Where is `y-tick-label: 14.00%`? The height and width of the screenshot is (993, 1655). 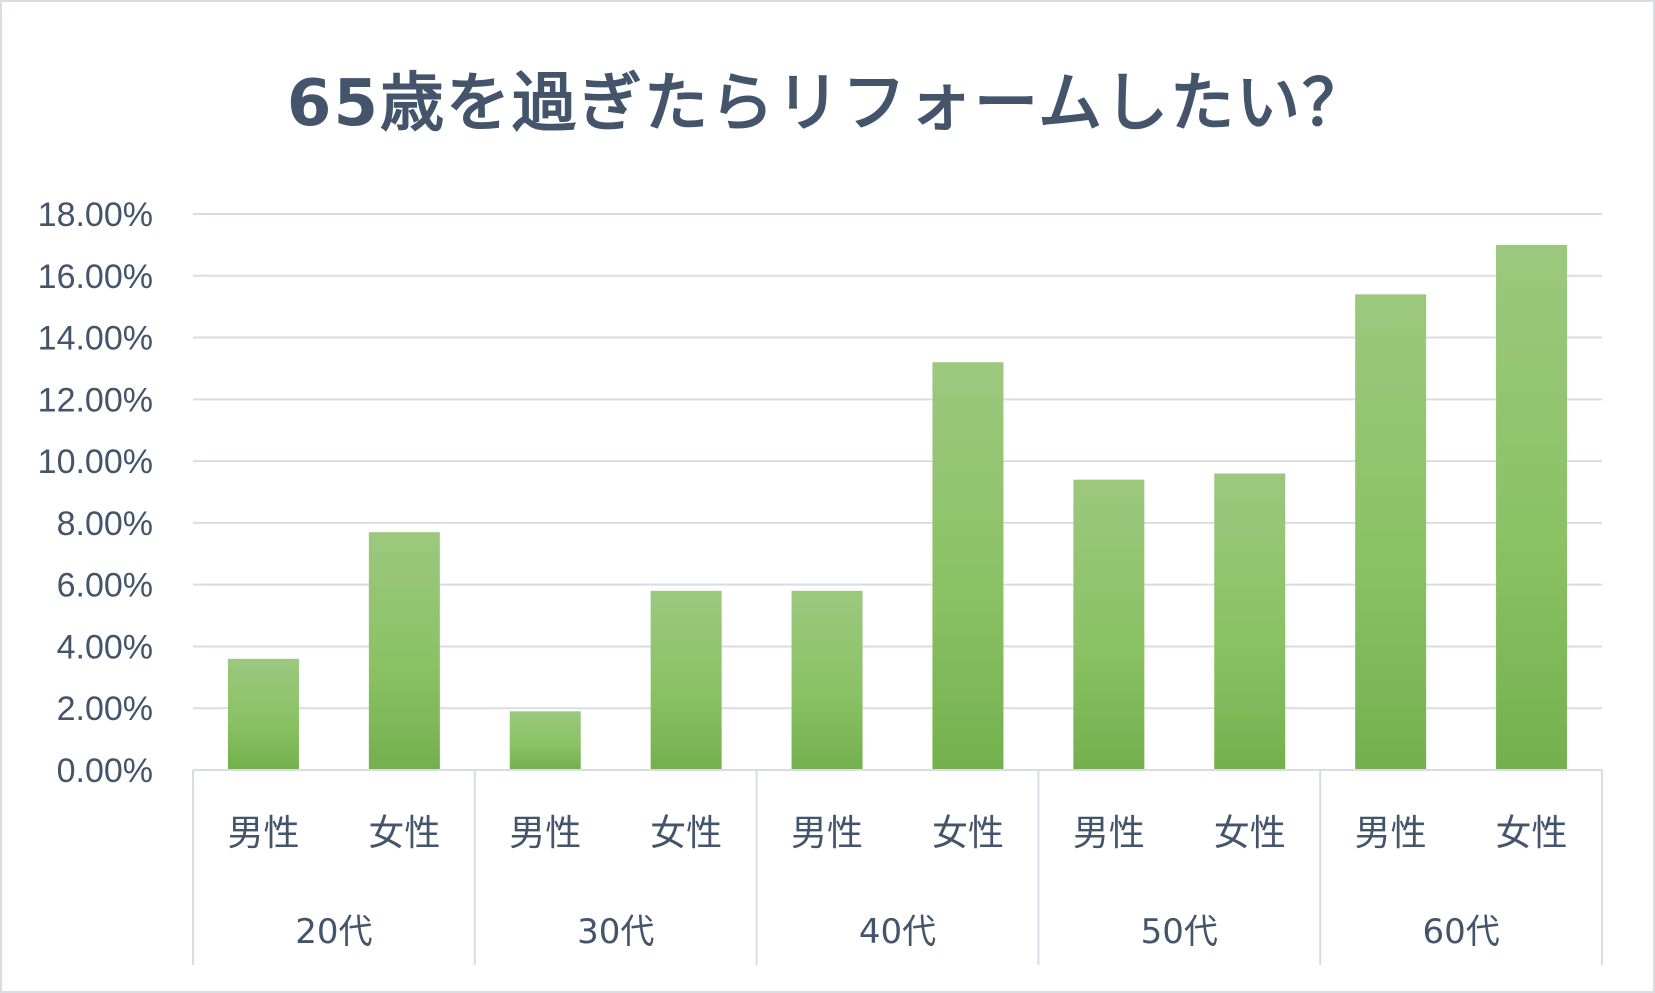
y-tick-label: 14.00% is located at coordinates (95, 339).